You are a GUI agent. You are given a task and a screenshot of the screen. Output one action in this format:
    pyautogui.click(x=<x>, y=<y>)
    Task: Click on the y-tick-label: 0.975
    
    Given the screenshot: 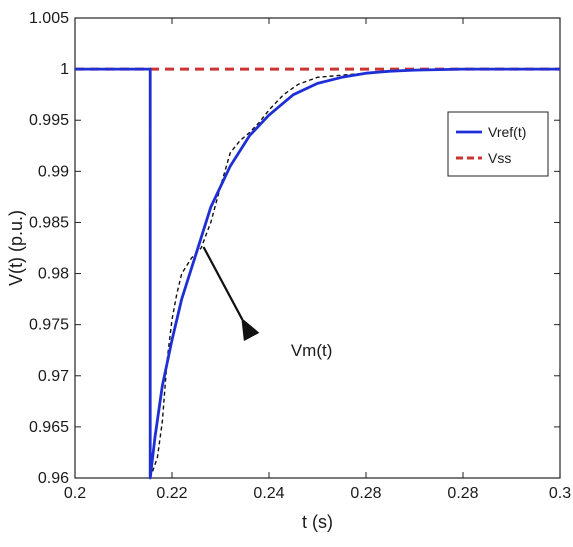 What is the action you would take?
    pyautogui.click(x=49, y=325)
    